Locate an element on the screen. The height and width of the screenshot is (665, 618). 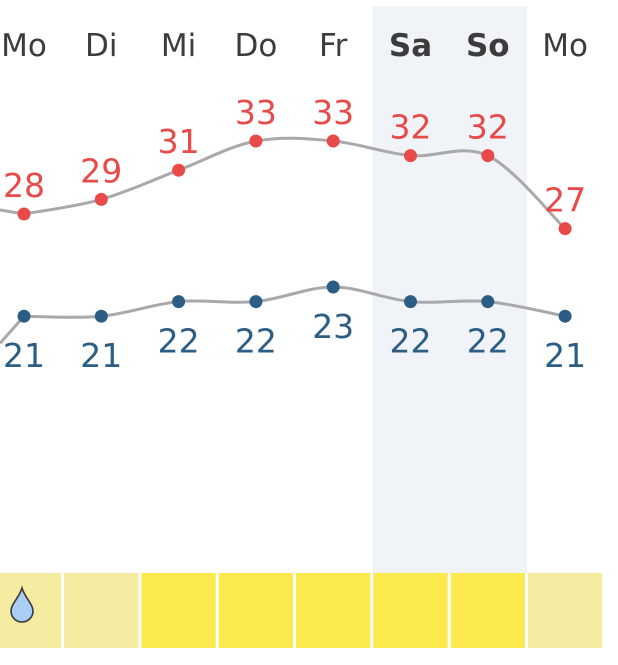
day-label-4: Fr is located at coordinates (333, 46).